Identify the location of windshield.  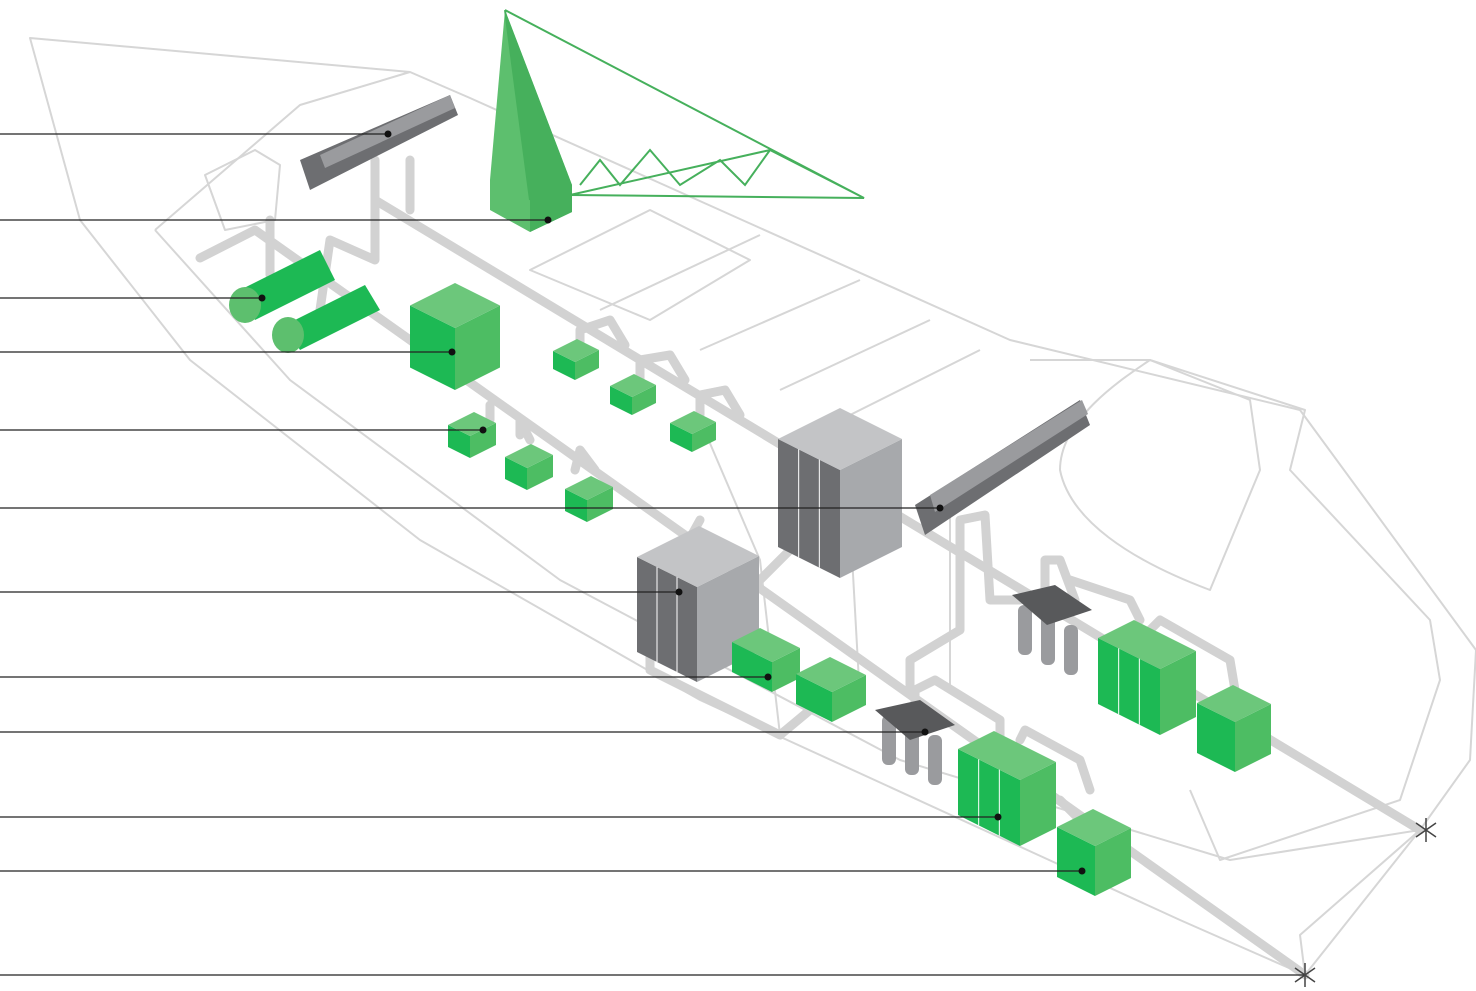
(1160, 475).